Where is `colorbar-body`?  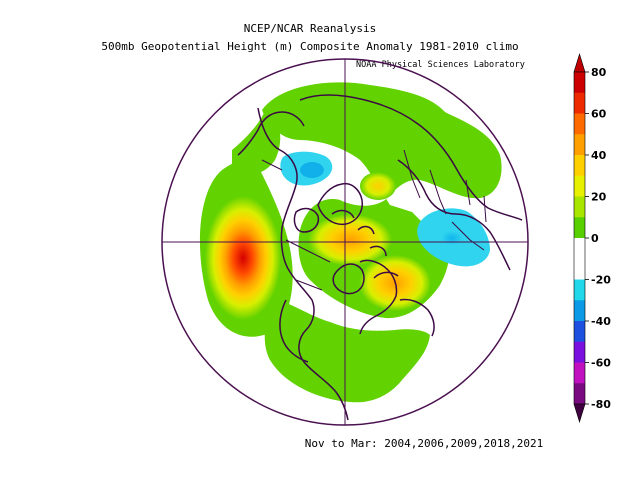
colorbar-body is located at coordinates (579, 238).